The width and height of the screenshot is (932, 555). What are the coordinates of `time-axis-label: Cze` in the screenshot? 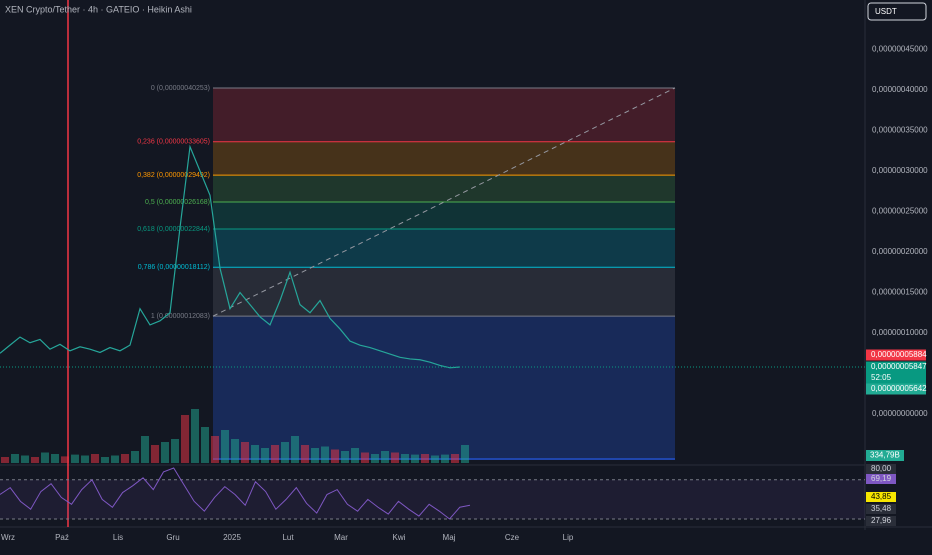 It's located at (512, 537).